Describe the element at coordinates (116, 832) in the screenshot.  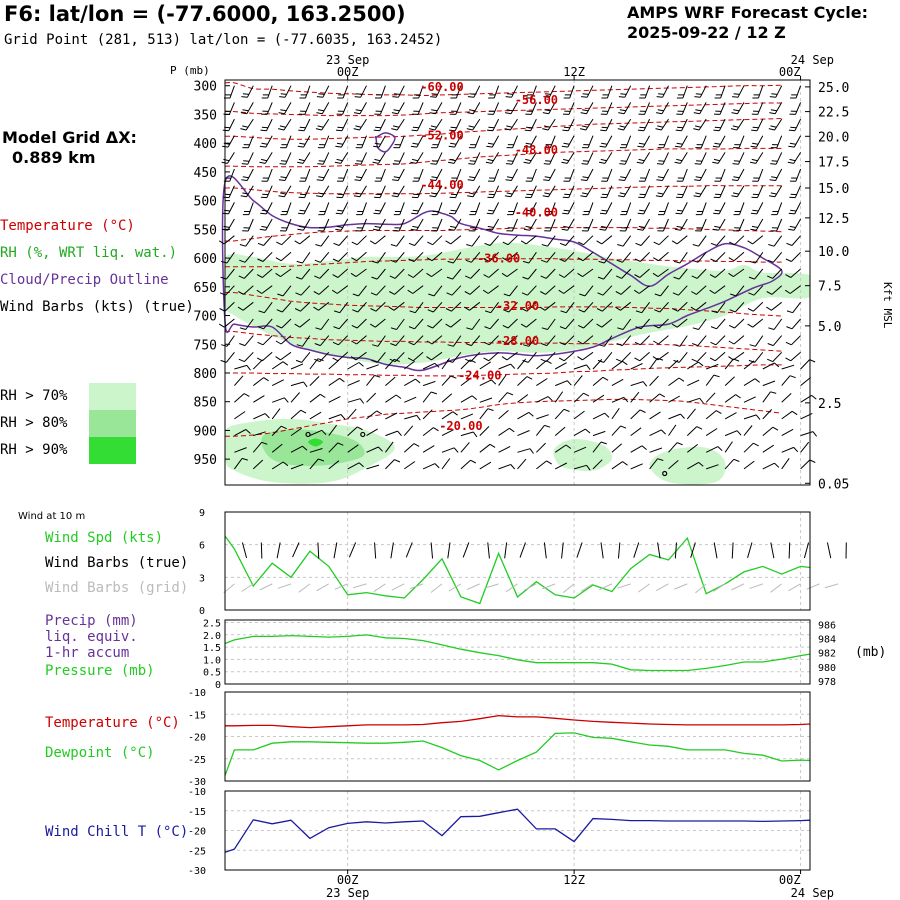
I see `wind-chill-label: Wind Chill T (°C)` at that location.